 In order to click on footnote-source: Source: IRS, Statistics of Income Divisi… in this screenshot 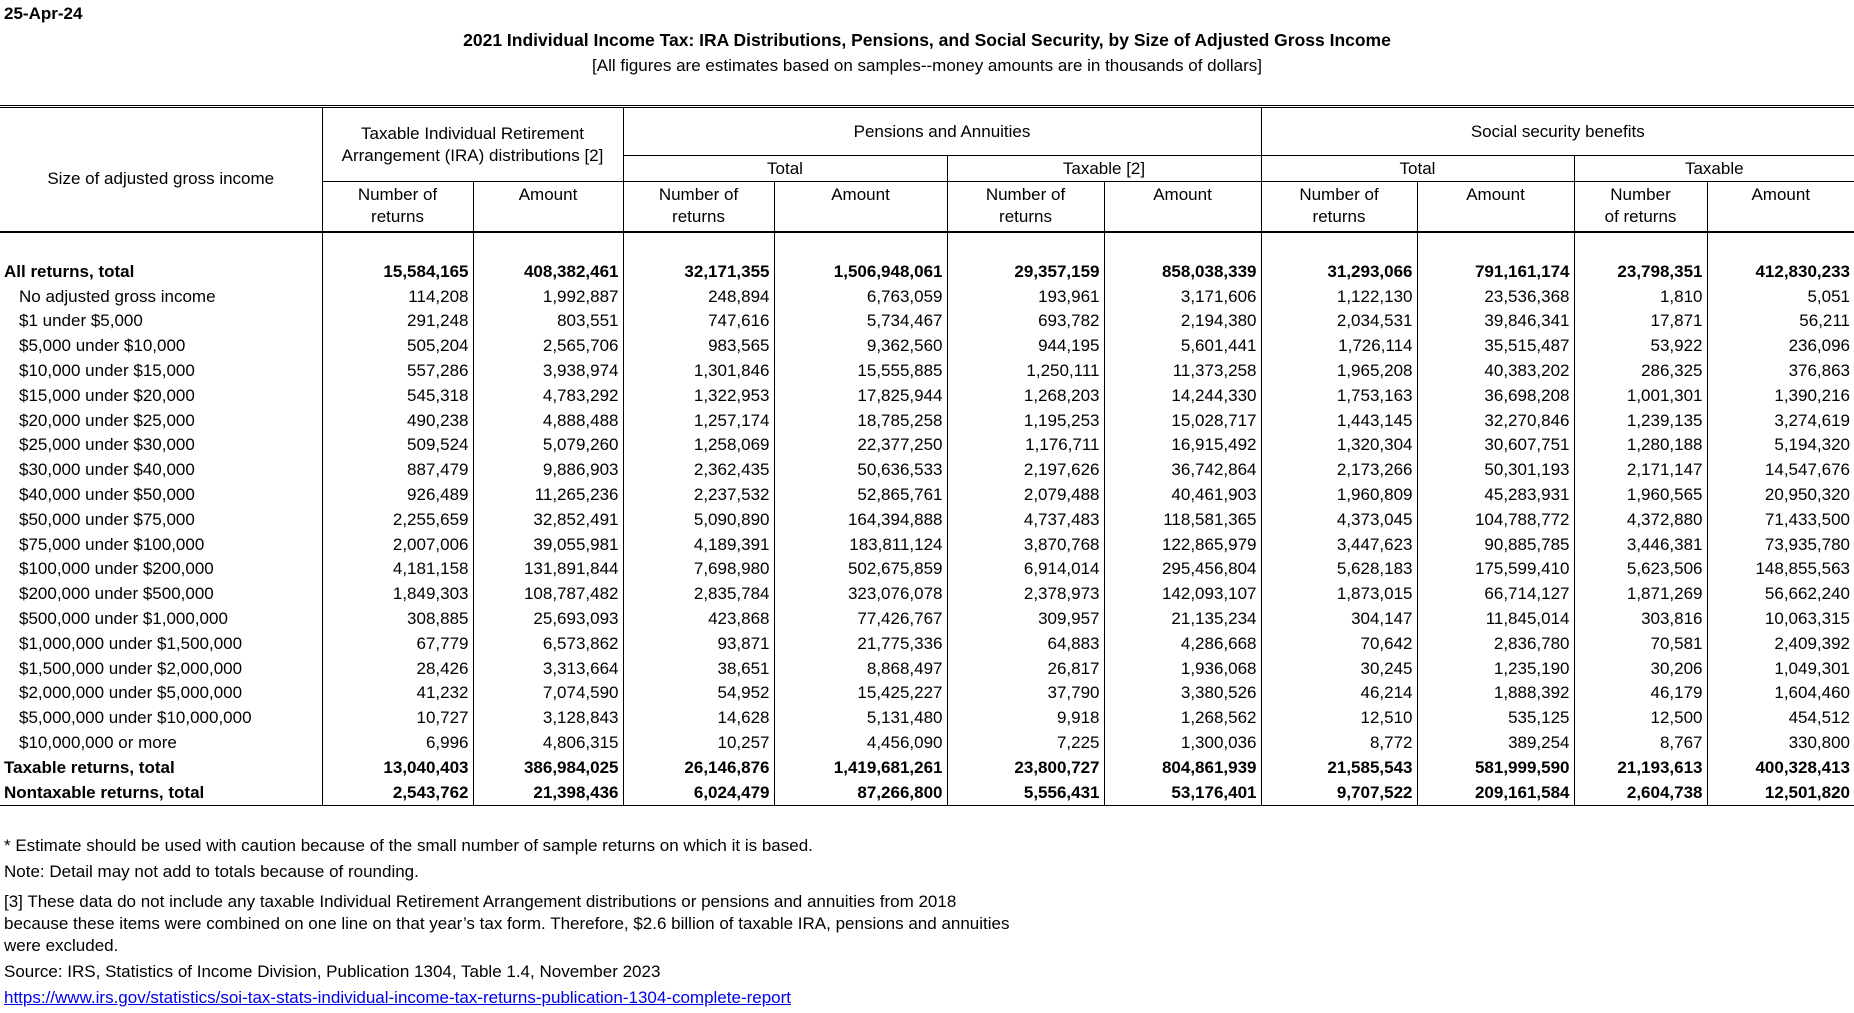, I will do `click(332, 971)`.